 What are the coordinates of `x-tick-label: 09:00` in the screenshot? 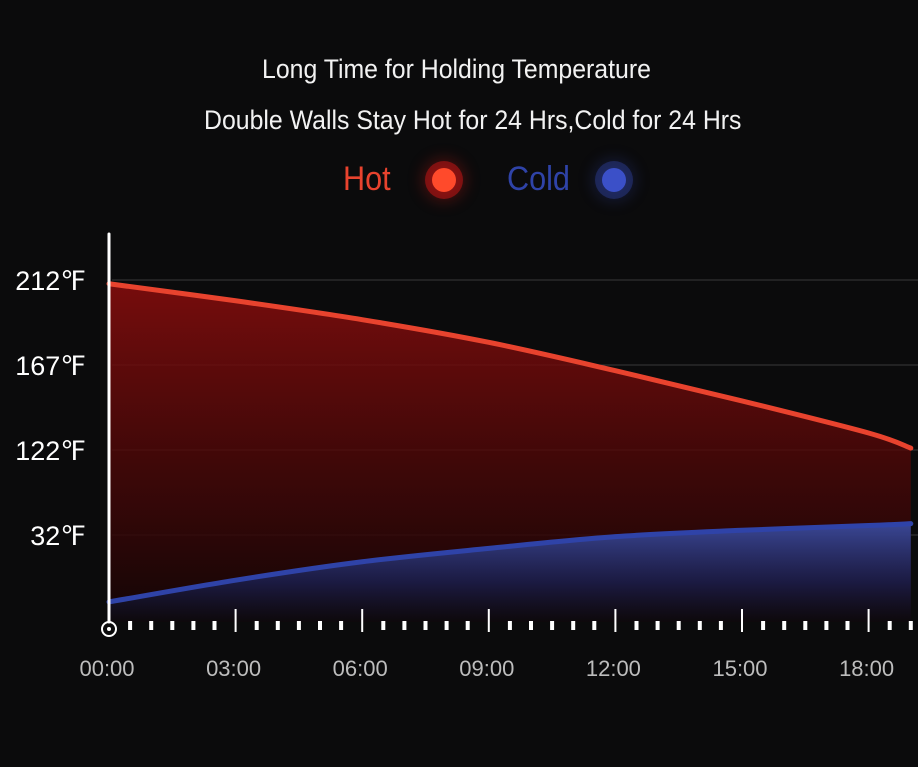 It's located at (486, 668).